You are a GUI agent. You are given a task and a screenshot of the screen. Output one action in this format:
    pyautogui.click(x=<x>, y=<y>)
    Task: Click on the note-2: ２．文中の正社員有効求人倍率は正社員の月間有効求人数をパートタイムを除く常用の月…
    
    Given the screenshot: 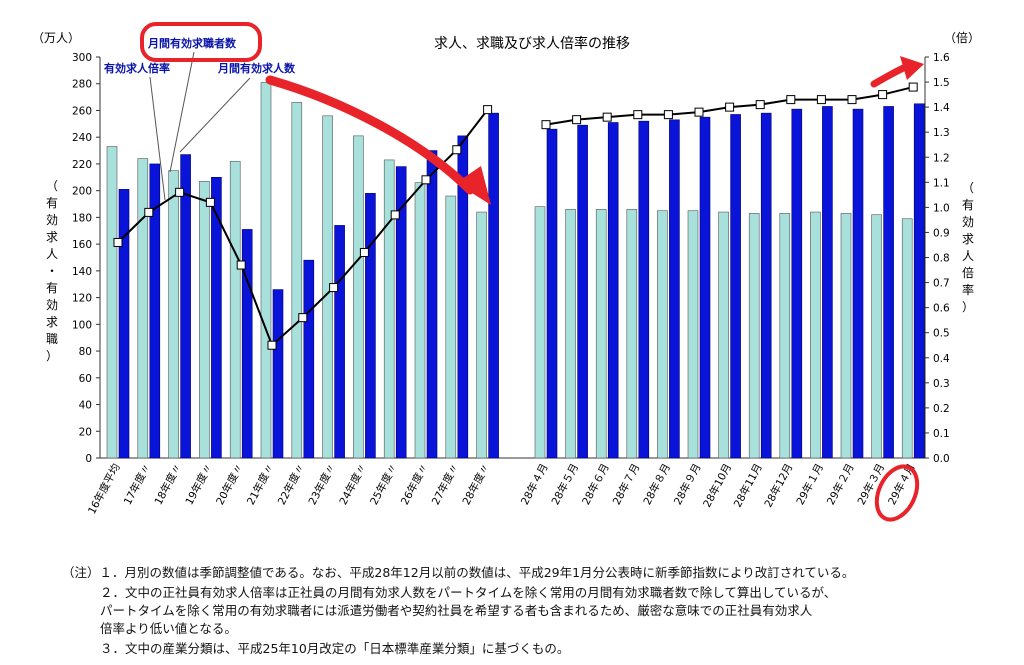 What is the action you would take?
    pyautogui.click(x=468, y=592)
    